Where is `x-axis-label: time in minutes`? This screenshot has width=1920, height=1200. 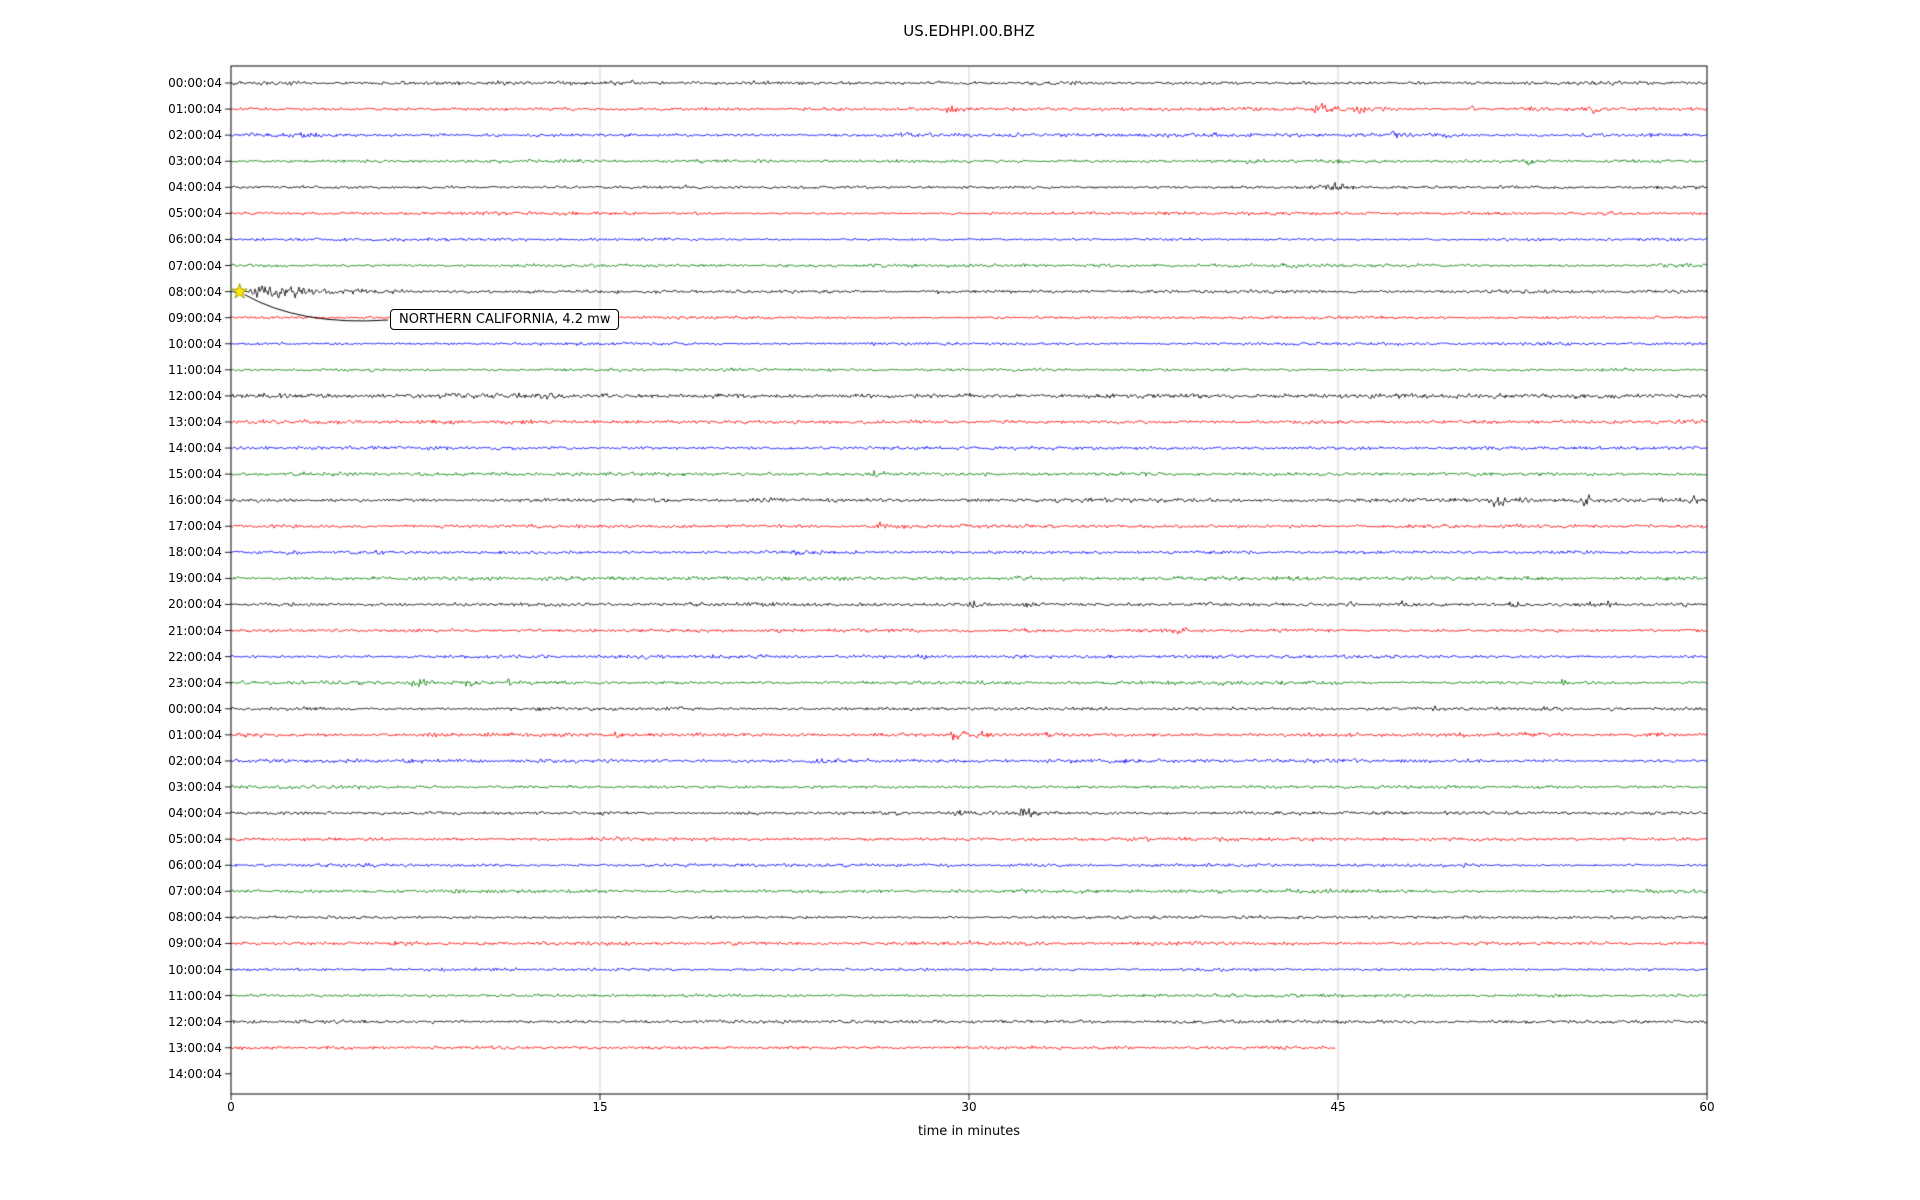 x-axis-label: time in minutes is located at coordinates (969, 1131).